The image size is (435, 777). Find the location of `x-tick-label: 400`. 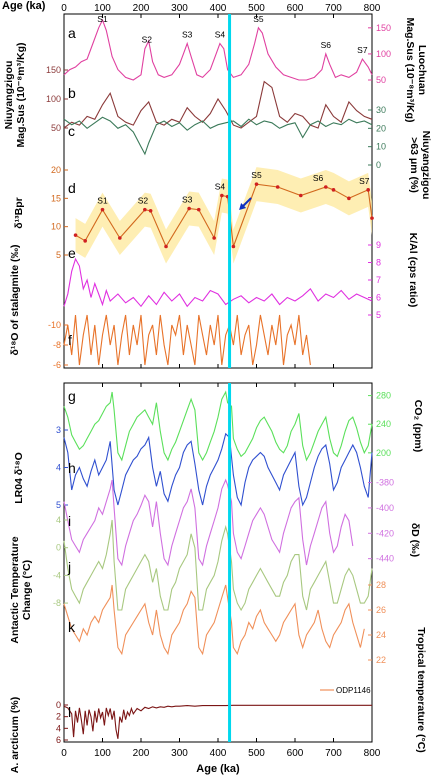

x-tick-label: 400 is located at coordinates (218, 753).